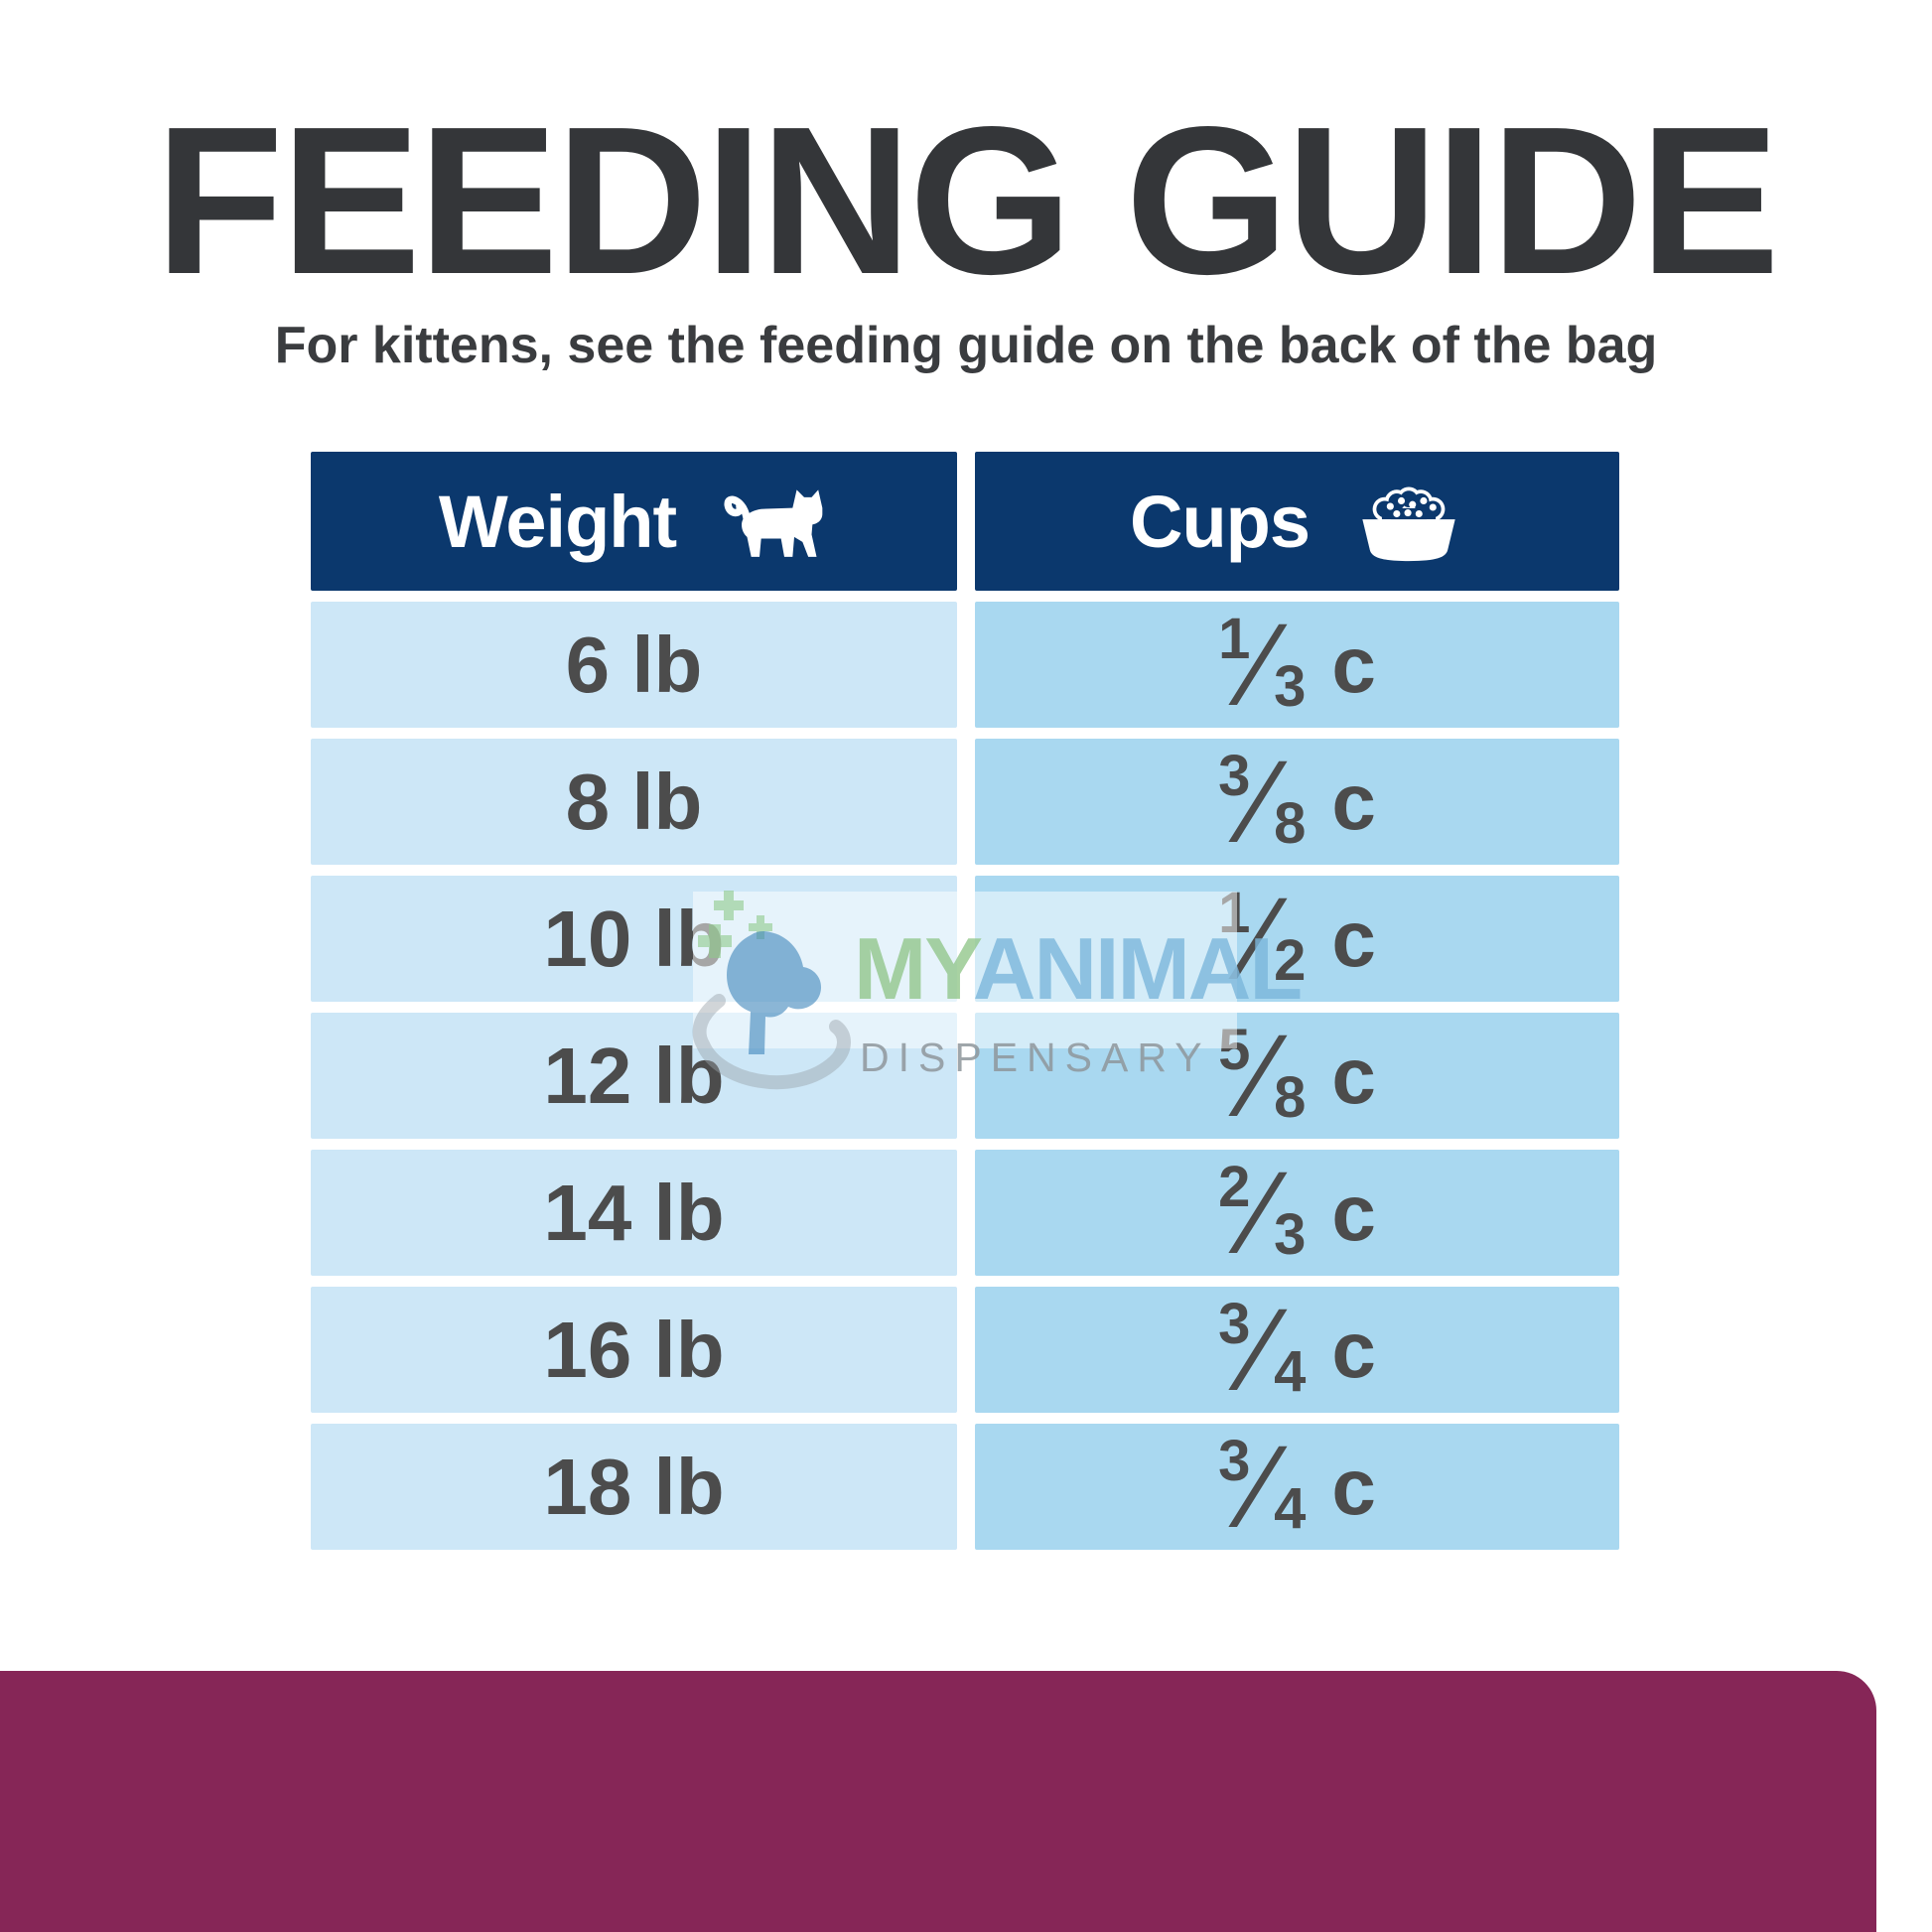 The width and height of the screenshot is (1932, 1932). What do you see at coordinates (1263, 1213) in the screenshot?
I see `cups-fraction: 2 ⁄ 3` at bounding box center [1263, 1213].